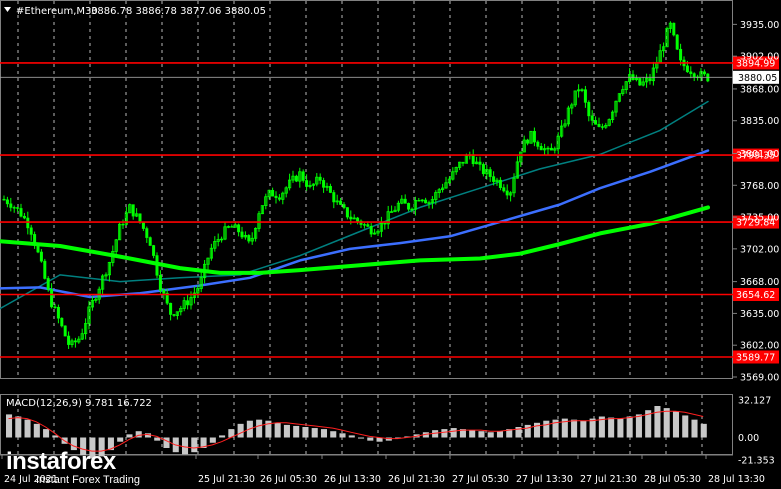 The width and height of the screenshot is (781, 489). I want to click on logo-brand: instaforex, so click(61, 461).